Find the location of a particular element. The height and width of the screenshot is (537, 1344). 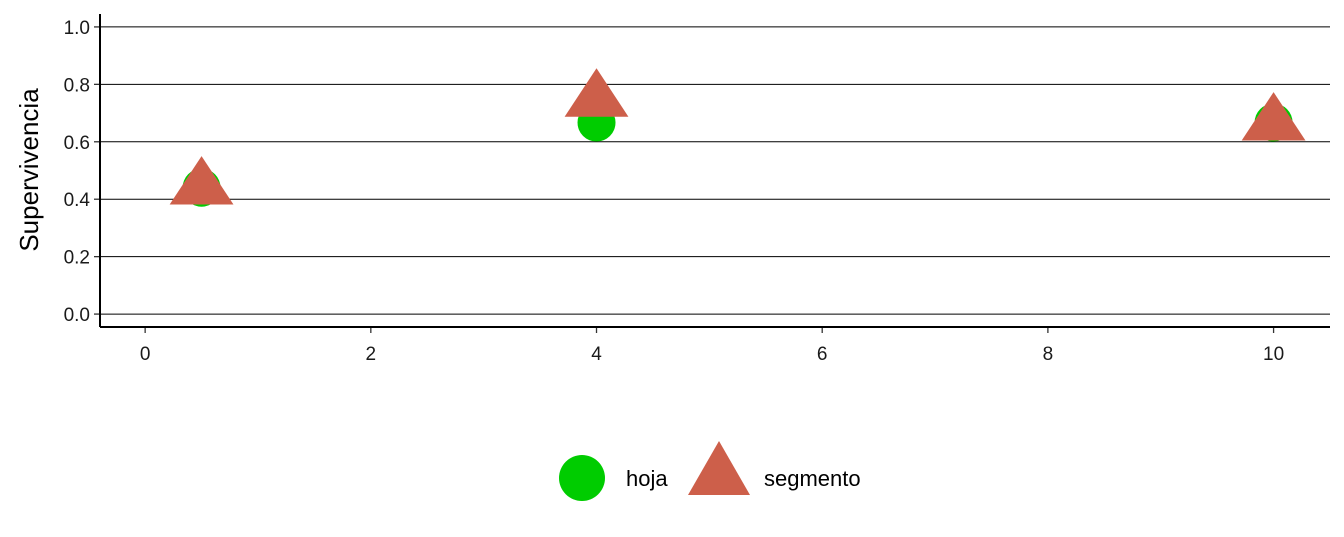

x-tick-label: 10 is located at coordinates (1273, 354).